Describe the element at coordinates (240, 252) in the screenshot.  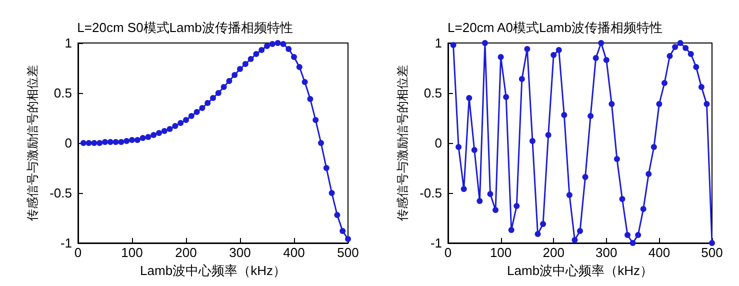
I see `x-tick-label: 300` at that location.